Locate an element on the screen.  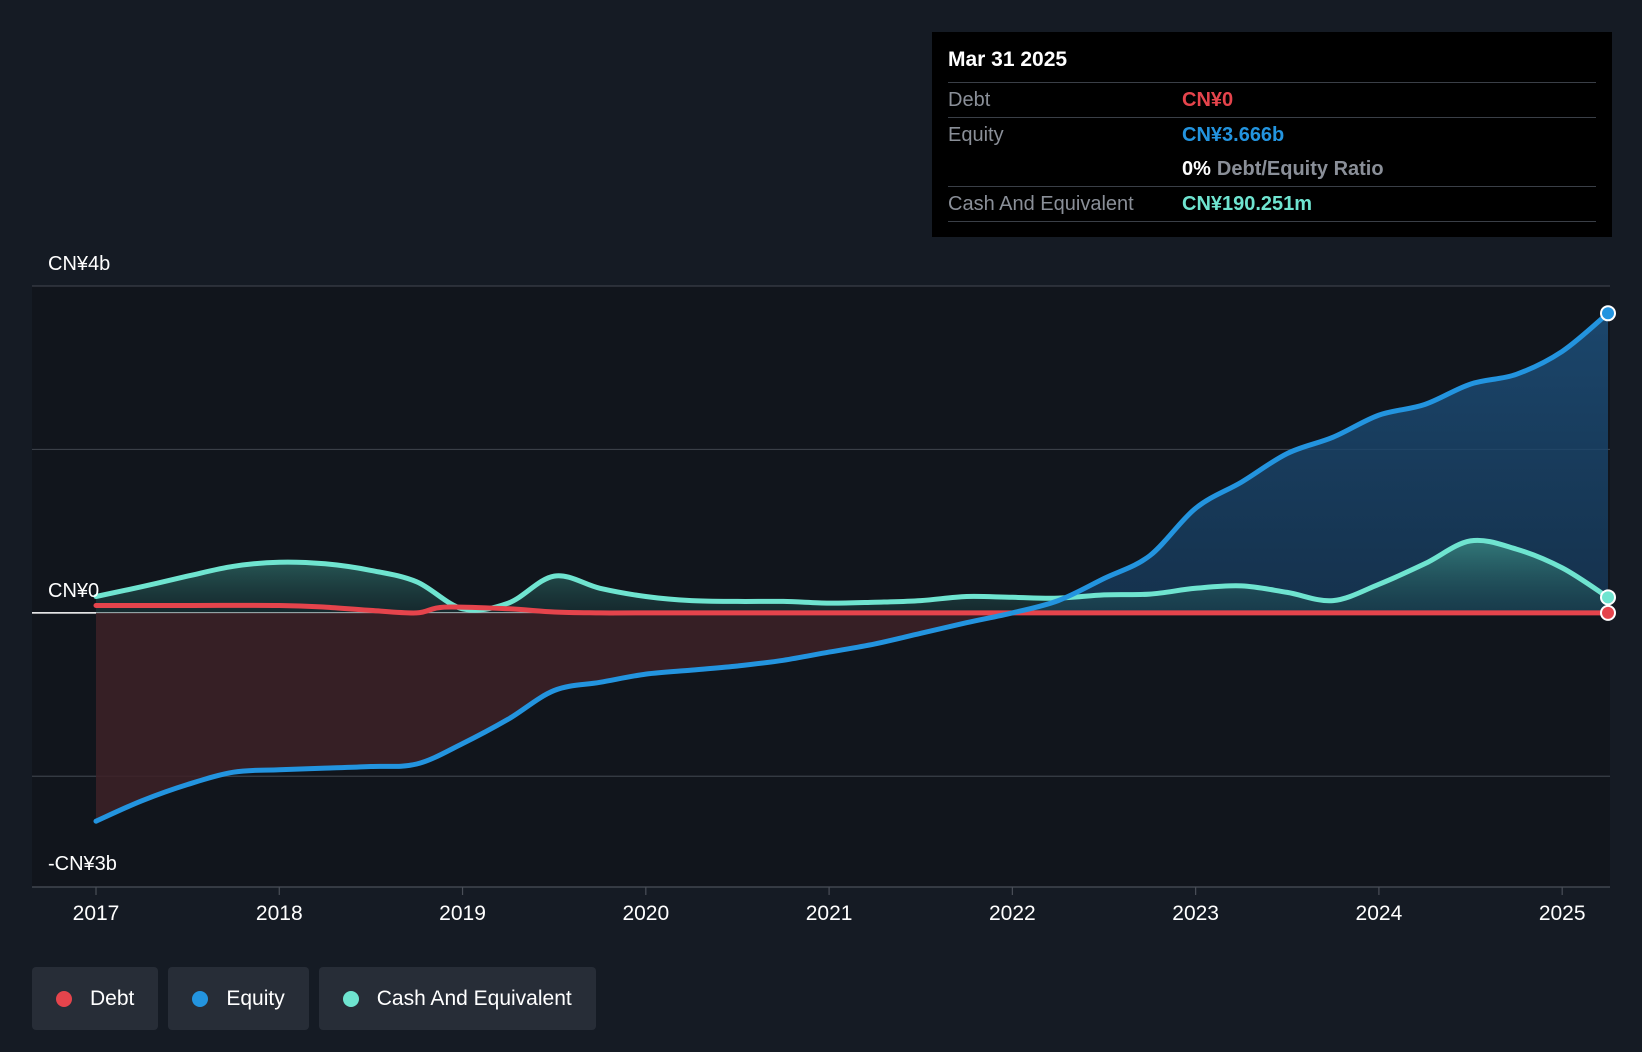
tooltip-equity-label: Equity is located at coordinates (976, 135).